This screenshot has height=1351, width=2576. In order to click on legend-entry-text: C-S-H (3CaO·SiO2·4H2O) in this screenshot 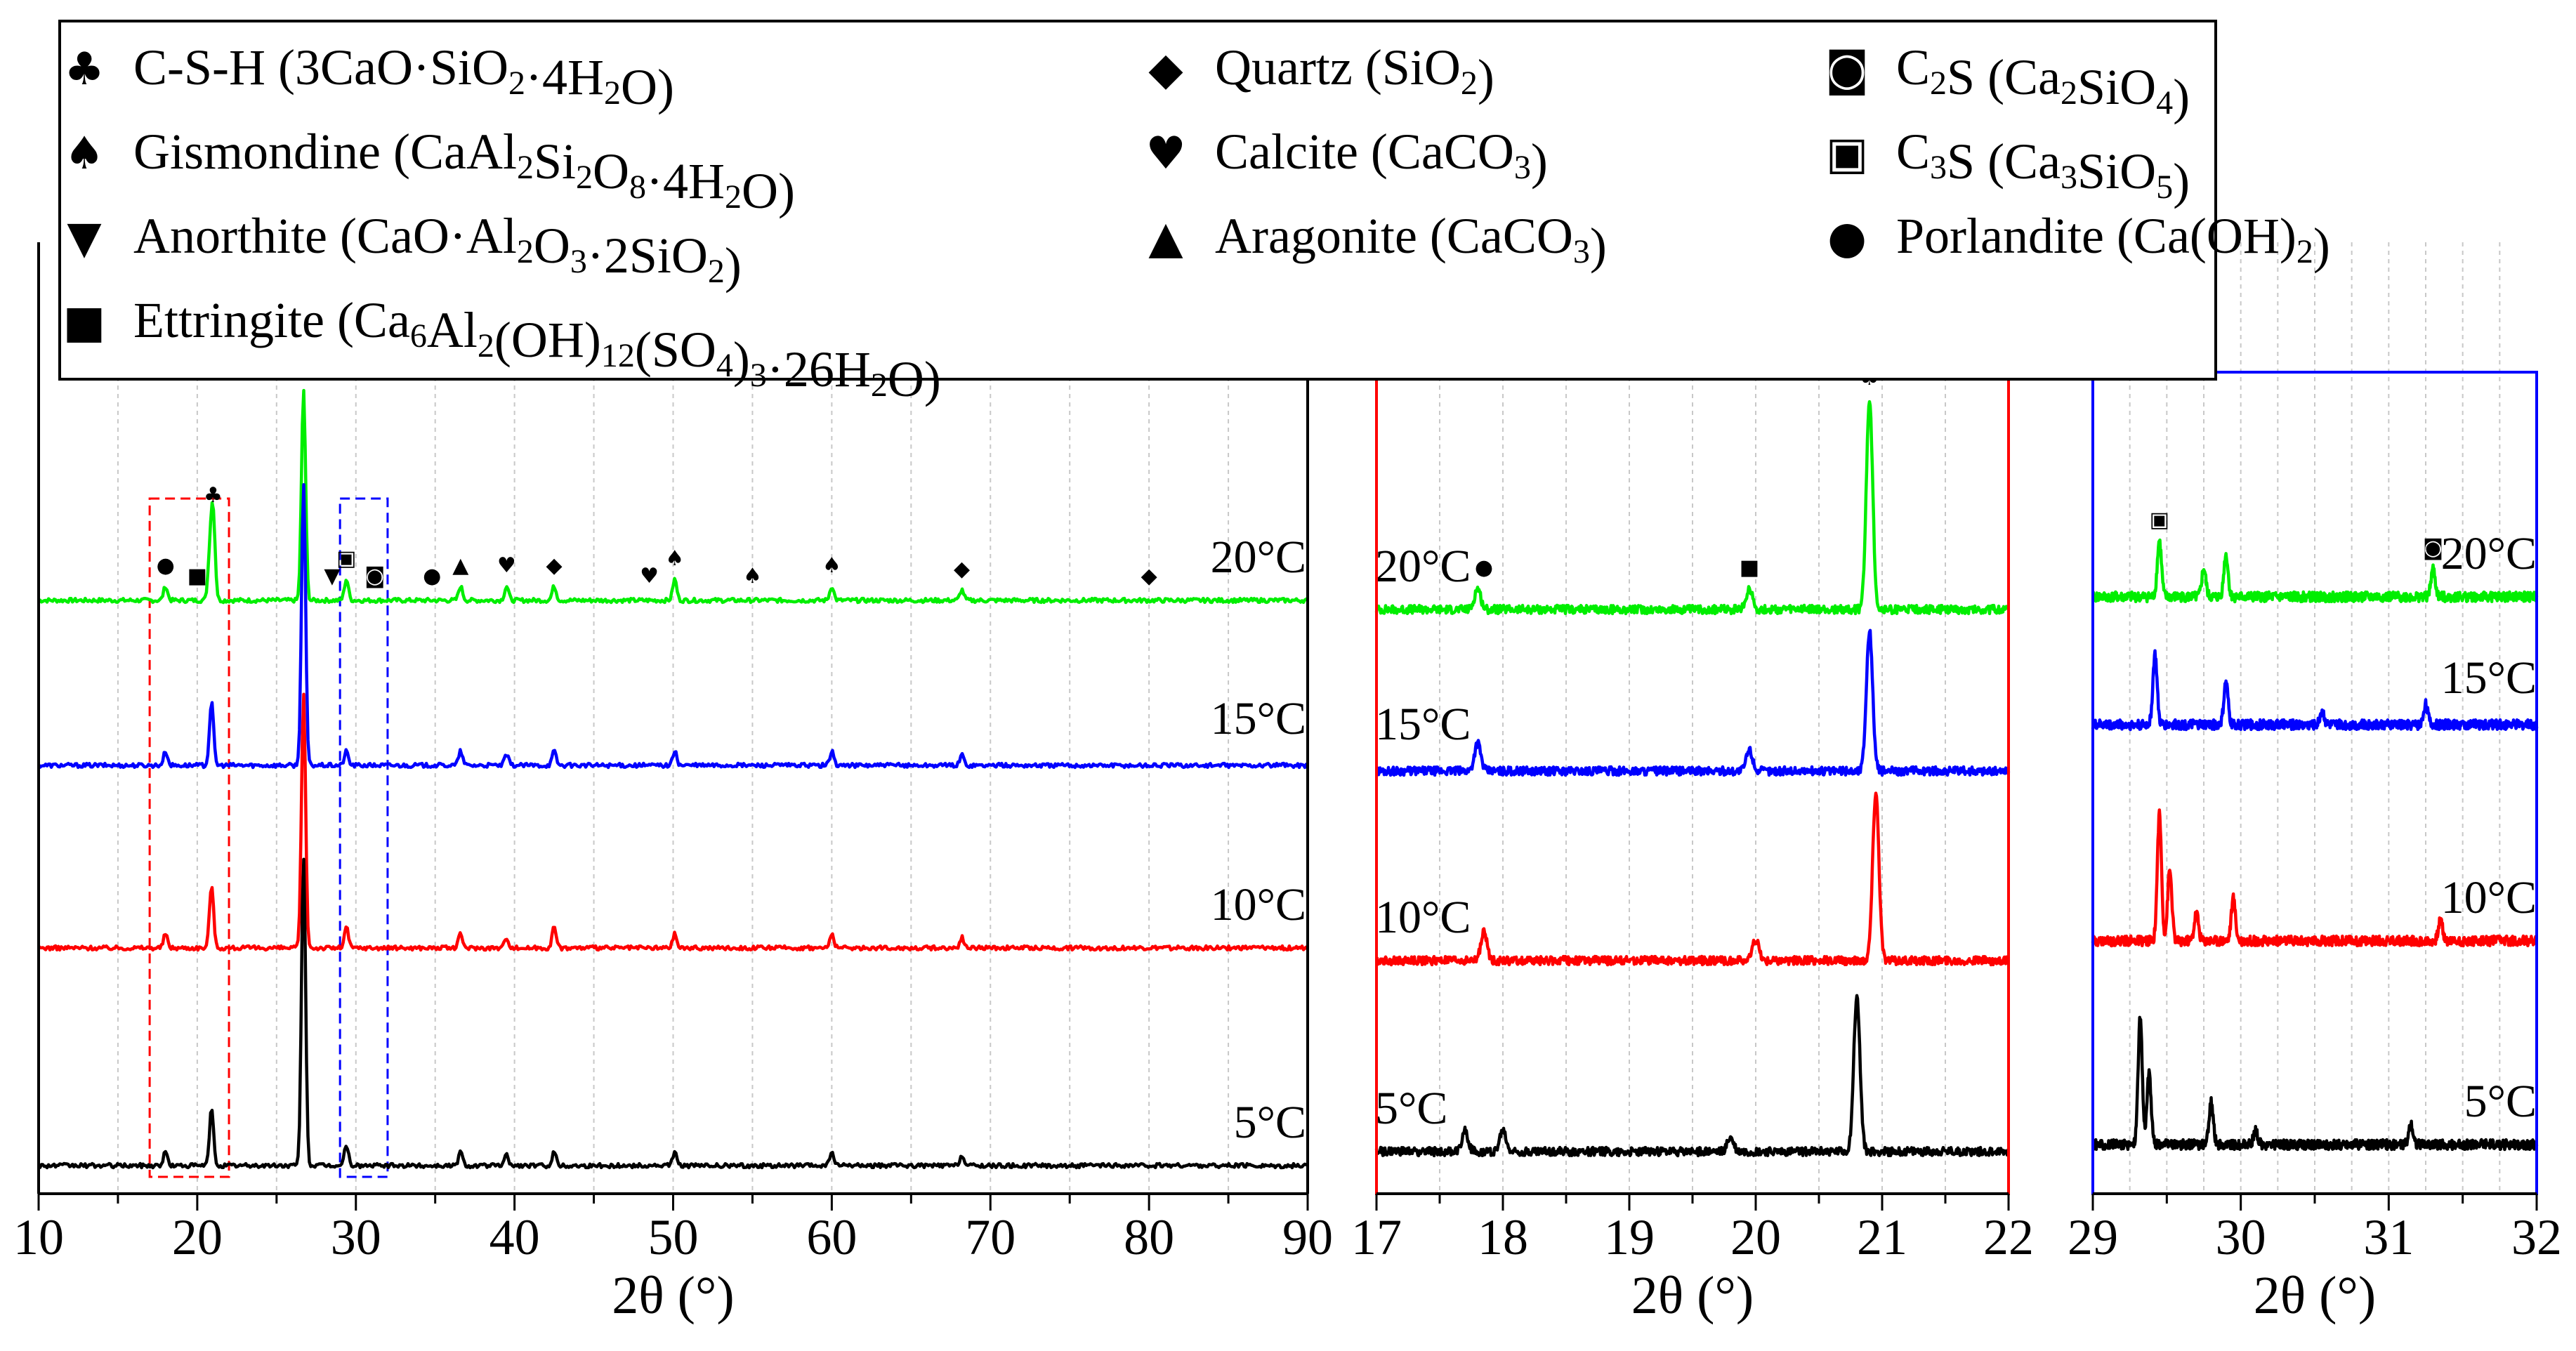, I will do `click(403, 77)`.